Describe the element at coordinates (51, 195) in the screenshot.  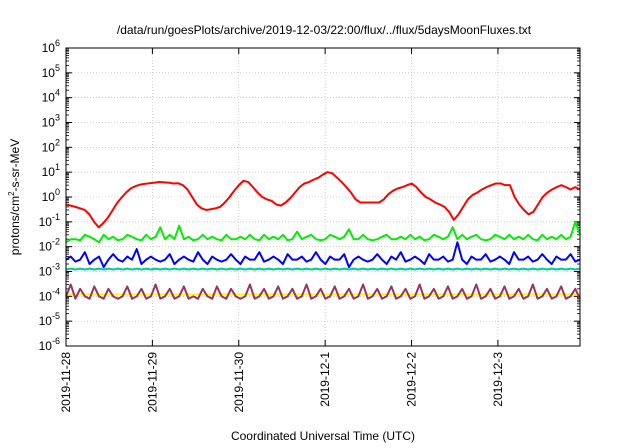
I see `y-tick-label: 10⁰` at that location.